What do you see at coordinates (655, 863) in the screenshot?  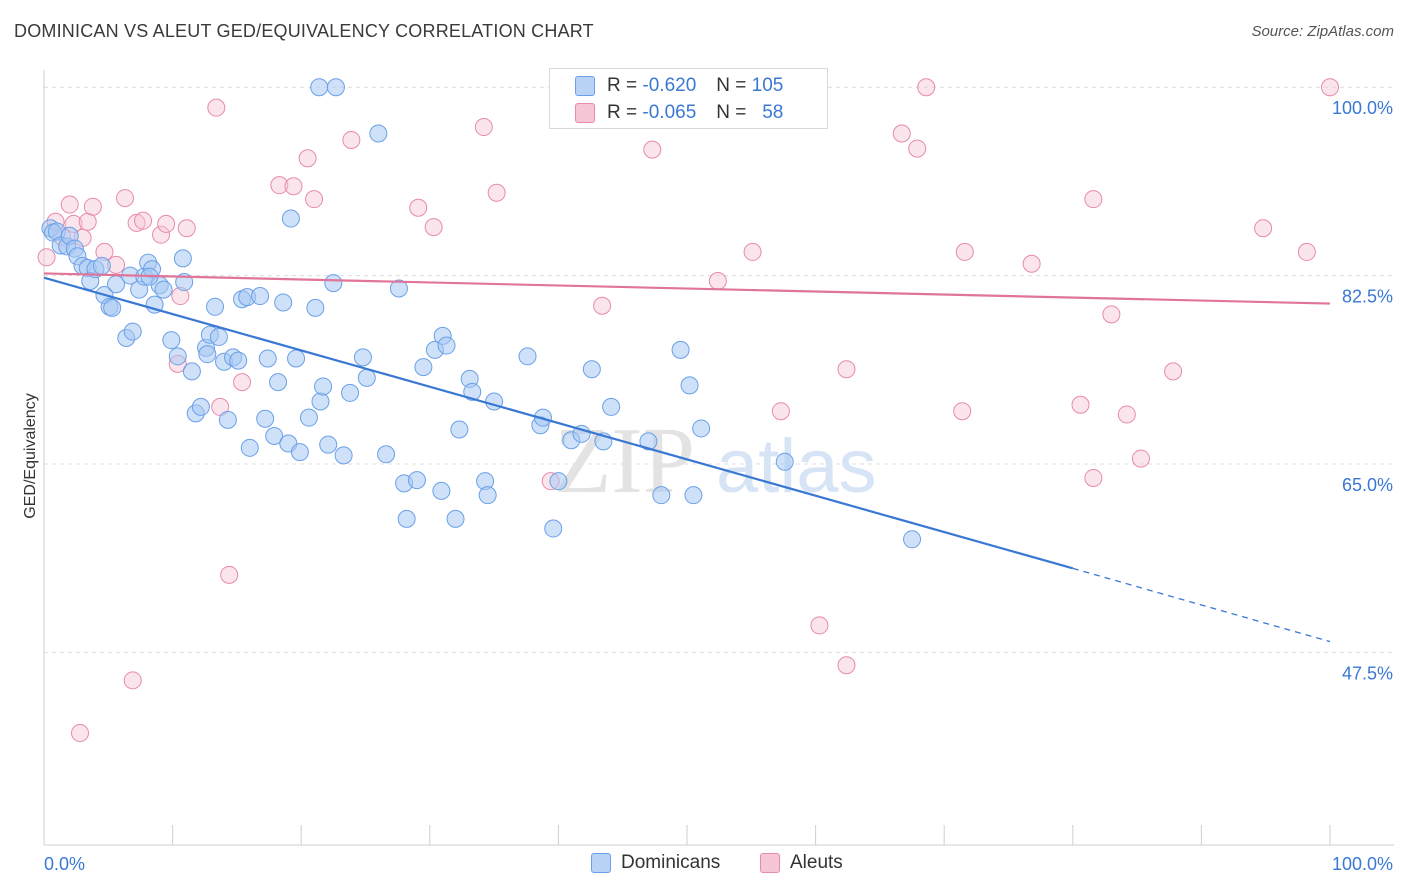 I see `legend-item-dominicans: Dominicans` at bounding box center [655, 863].